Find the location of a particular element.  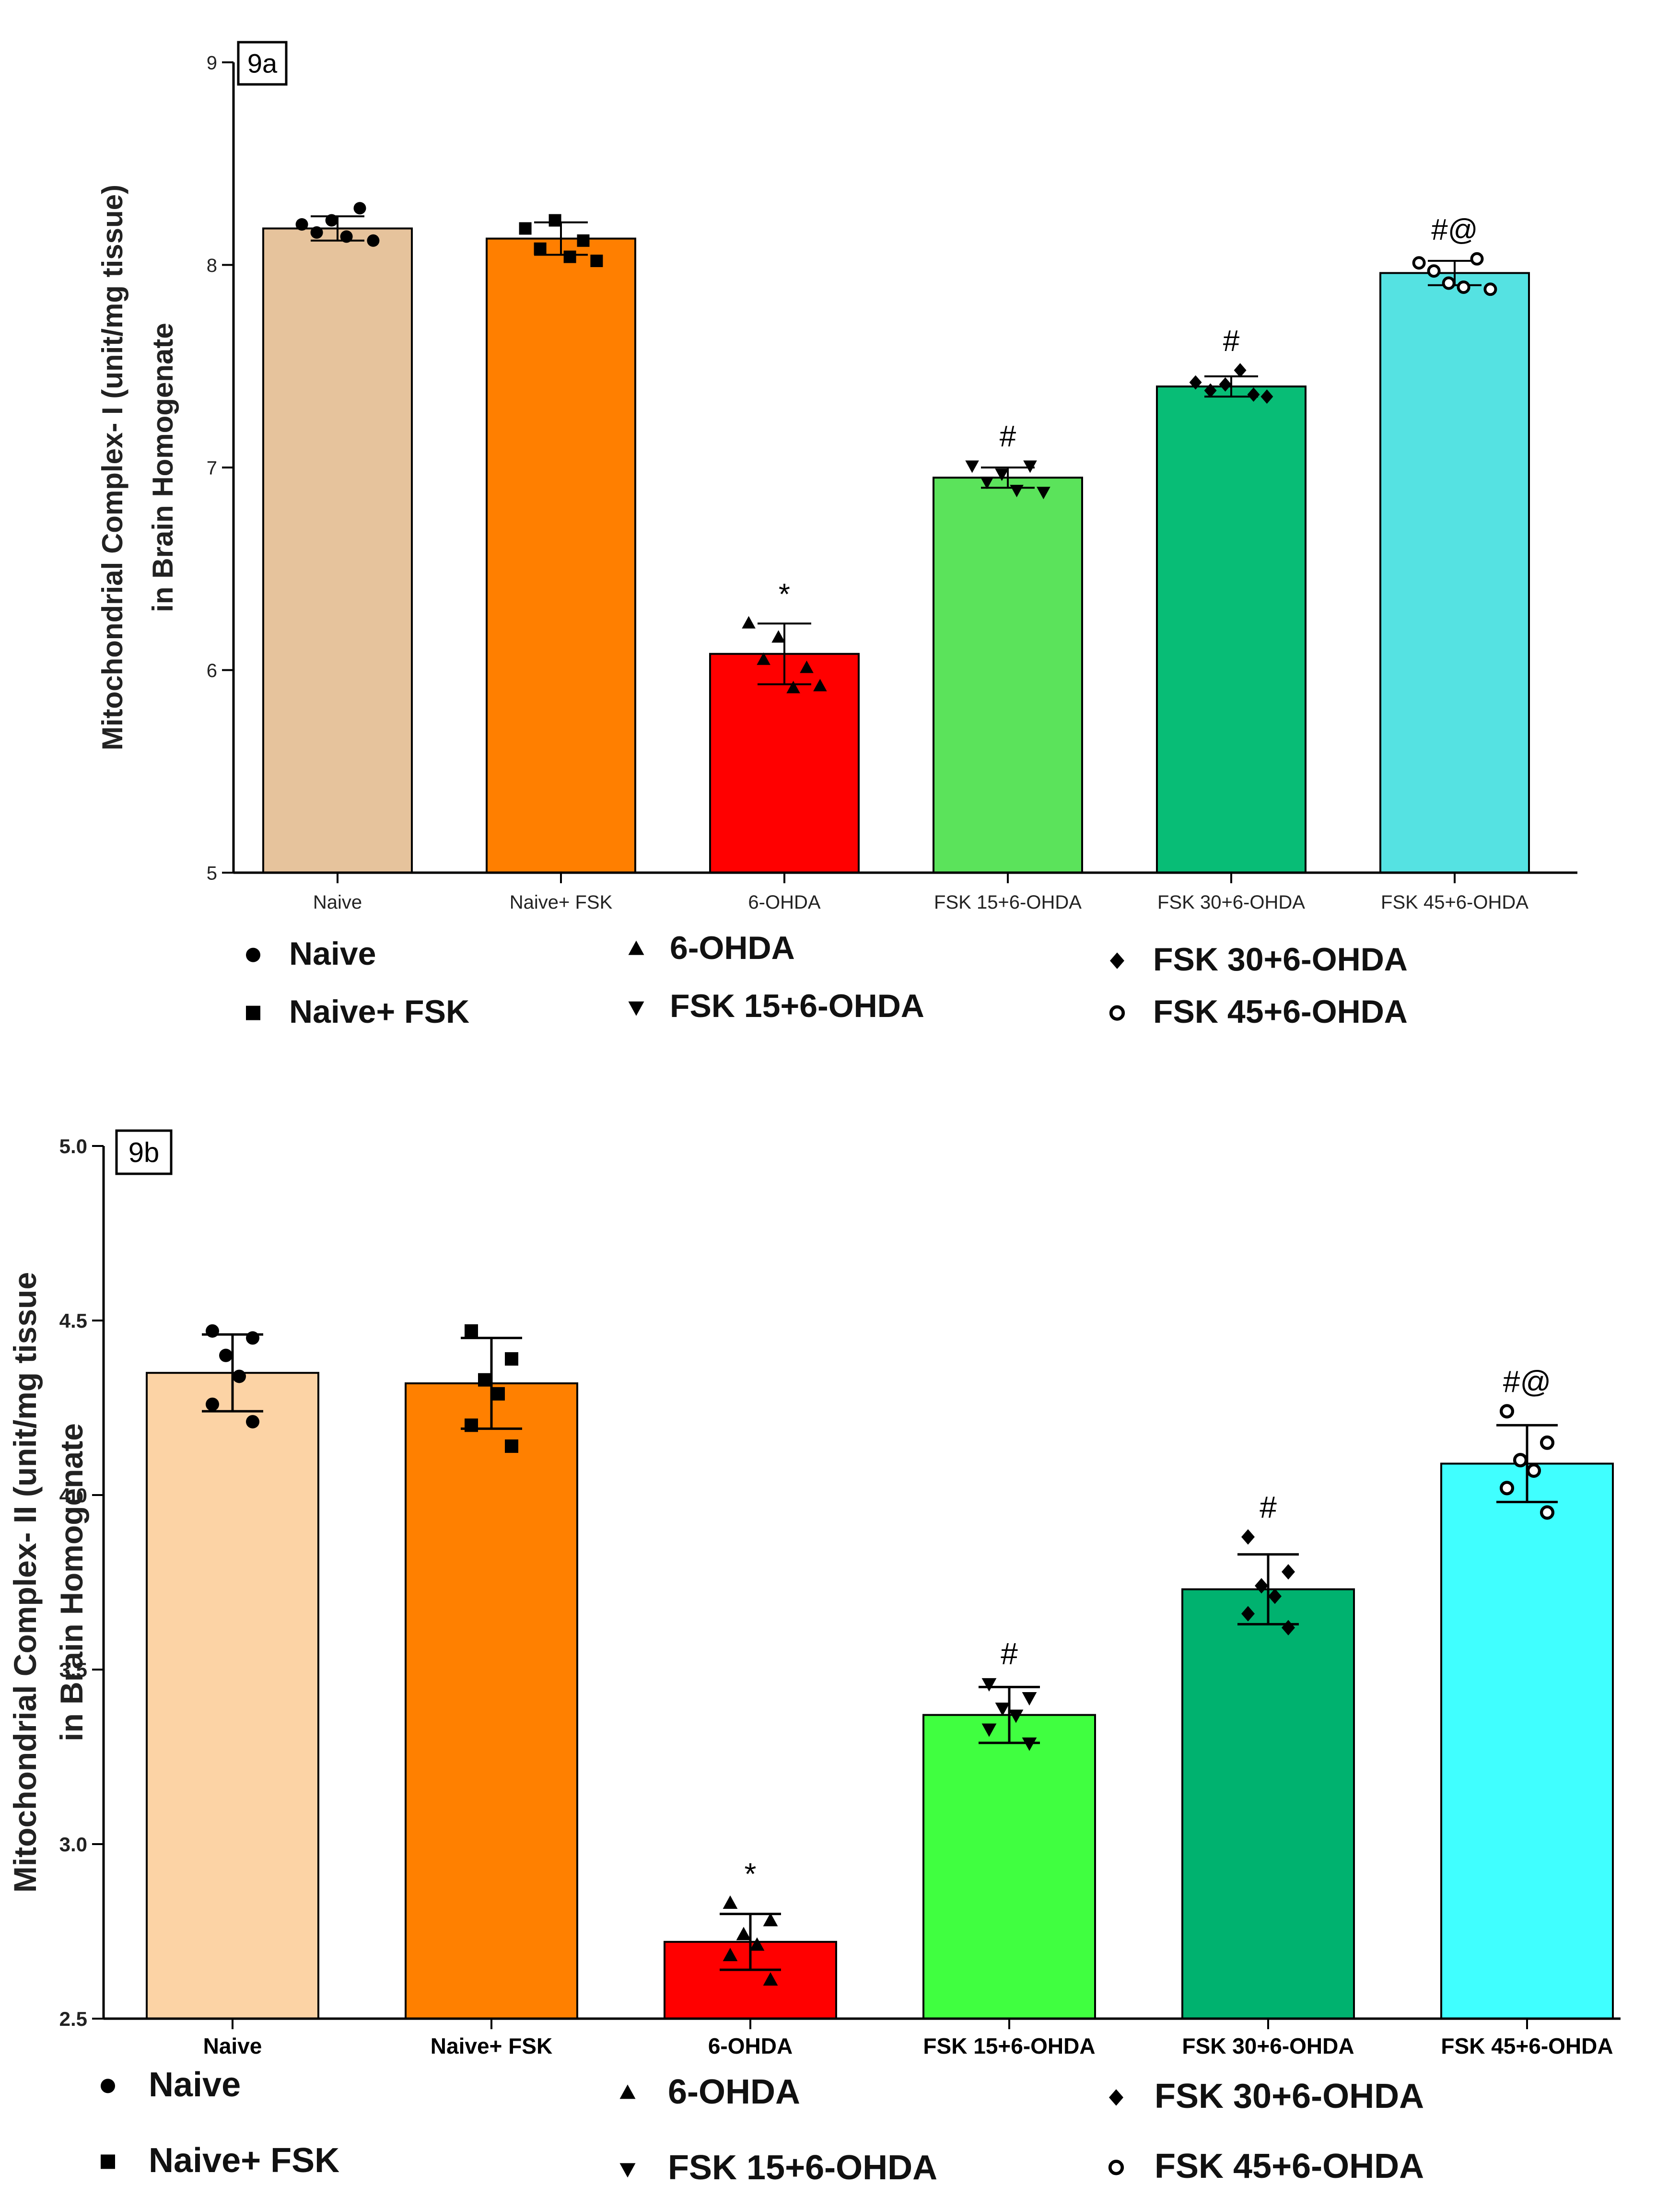

legend-label-2: Naive+ FSK is located at coordinates (379, 1012).